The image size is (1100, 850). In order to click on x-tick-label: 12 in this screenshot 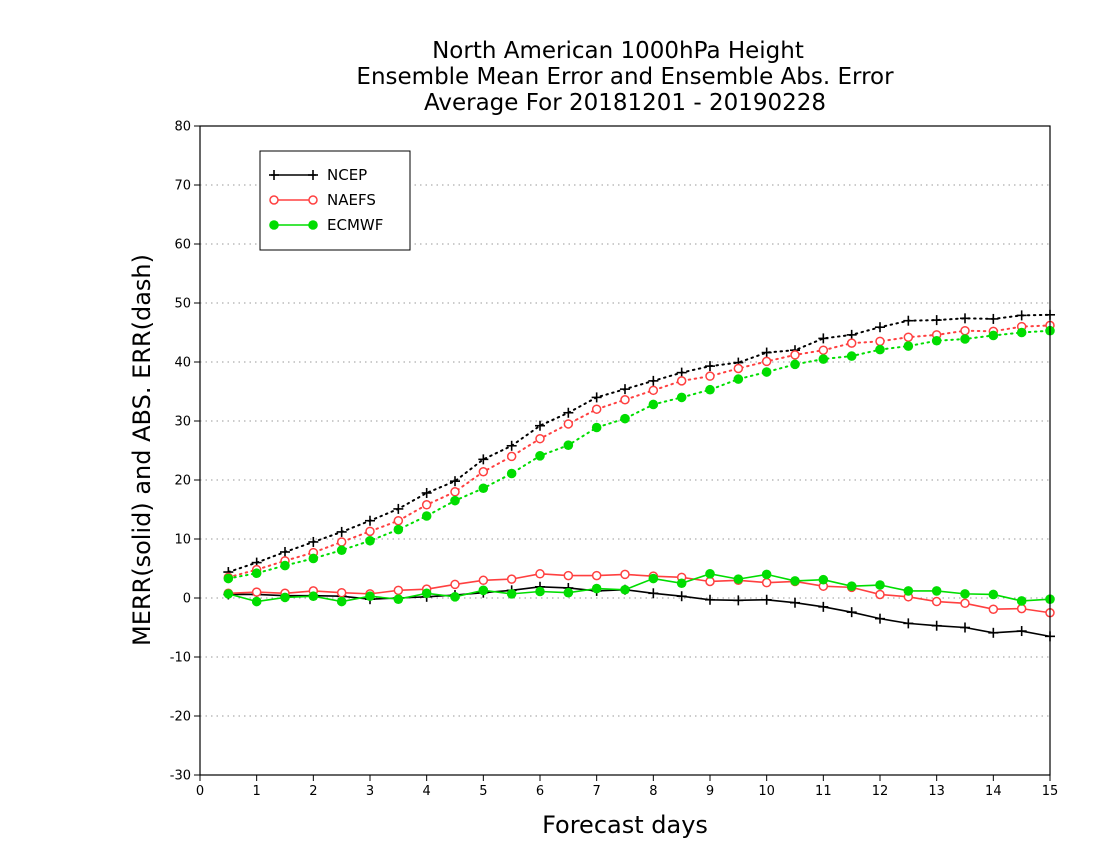, I will do `click(880, 791)`.